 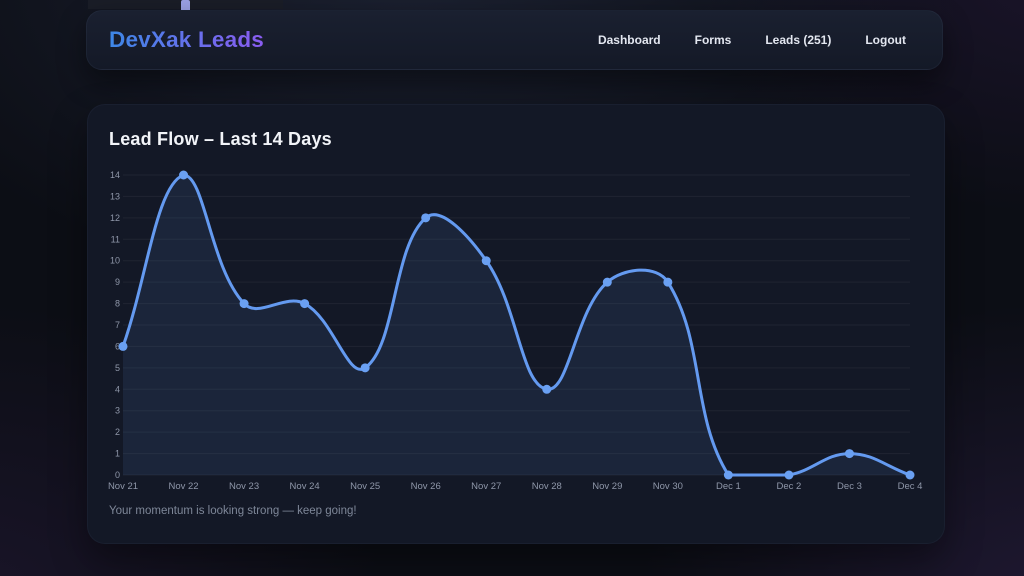 I want to click on y-axis-tick-label: 2, so click(x=117, y=432).